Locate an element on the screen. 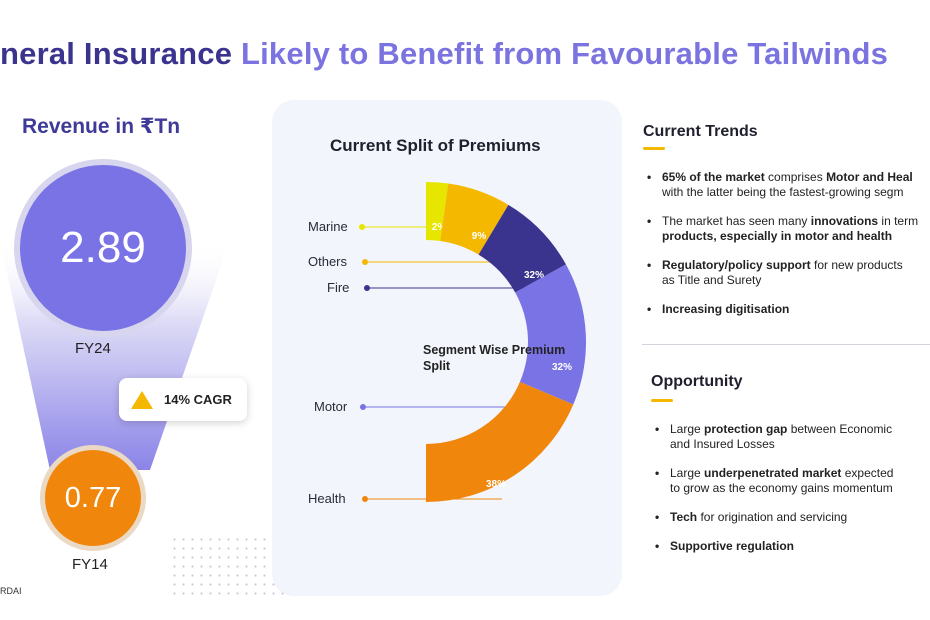 This screenshot has width=930, height=620. slice-marine is located at coordinates (437, 211).